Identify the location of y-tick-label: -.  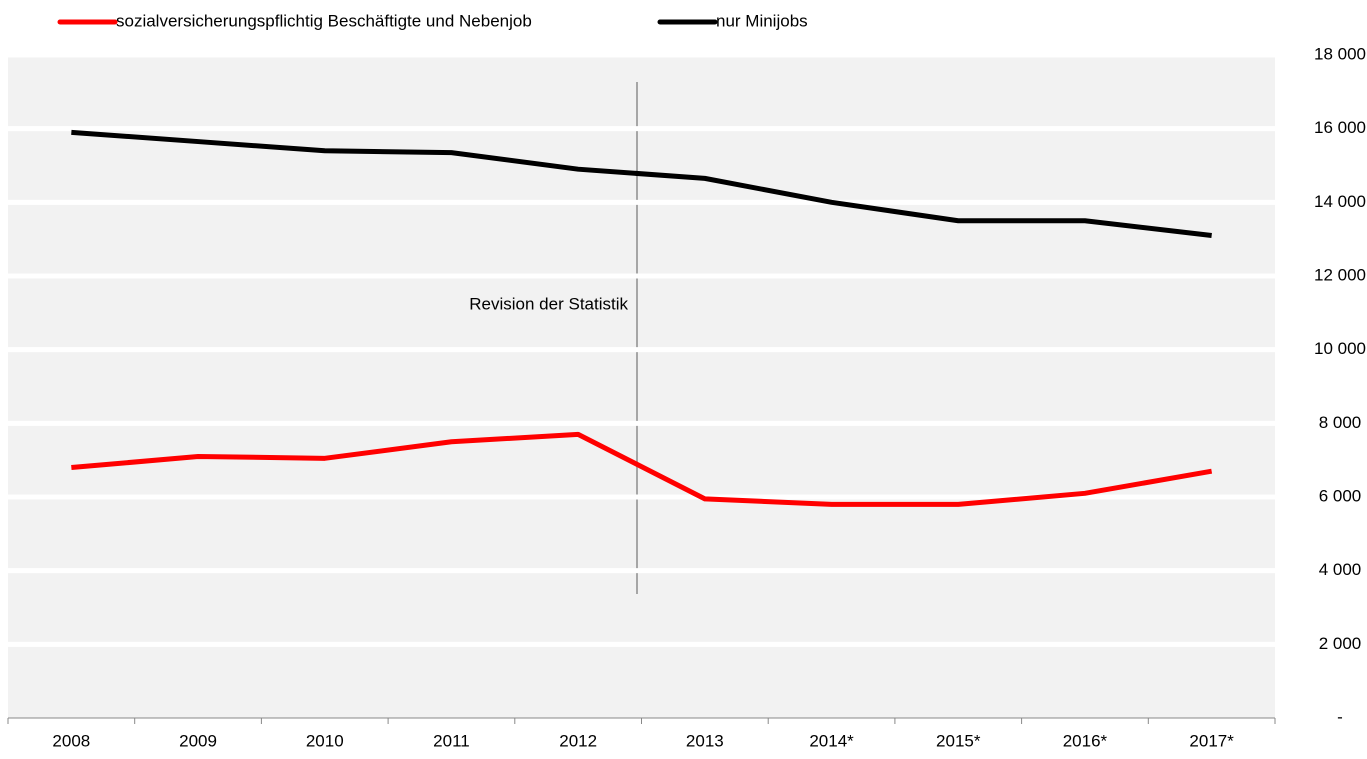
(1340, 716).